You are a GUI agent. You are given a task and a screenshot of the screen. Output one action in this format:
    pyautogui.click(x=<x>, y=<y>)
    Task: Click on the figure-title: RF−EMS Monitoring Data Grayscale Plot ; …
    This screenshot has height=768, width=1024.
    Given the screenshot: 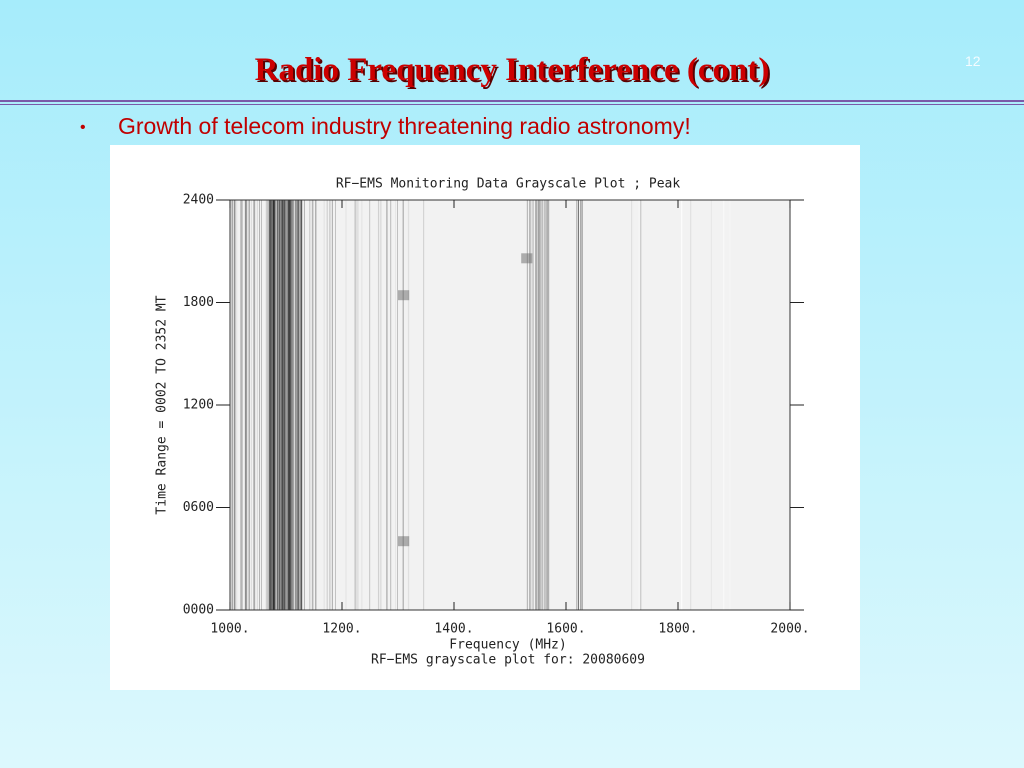 What is the action you would take?
    pyautogui.click(x=508, y=184)
    